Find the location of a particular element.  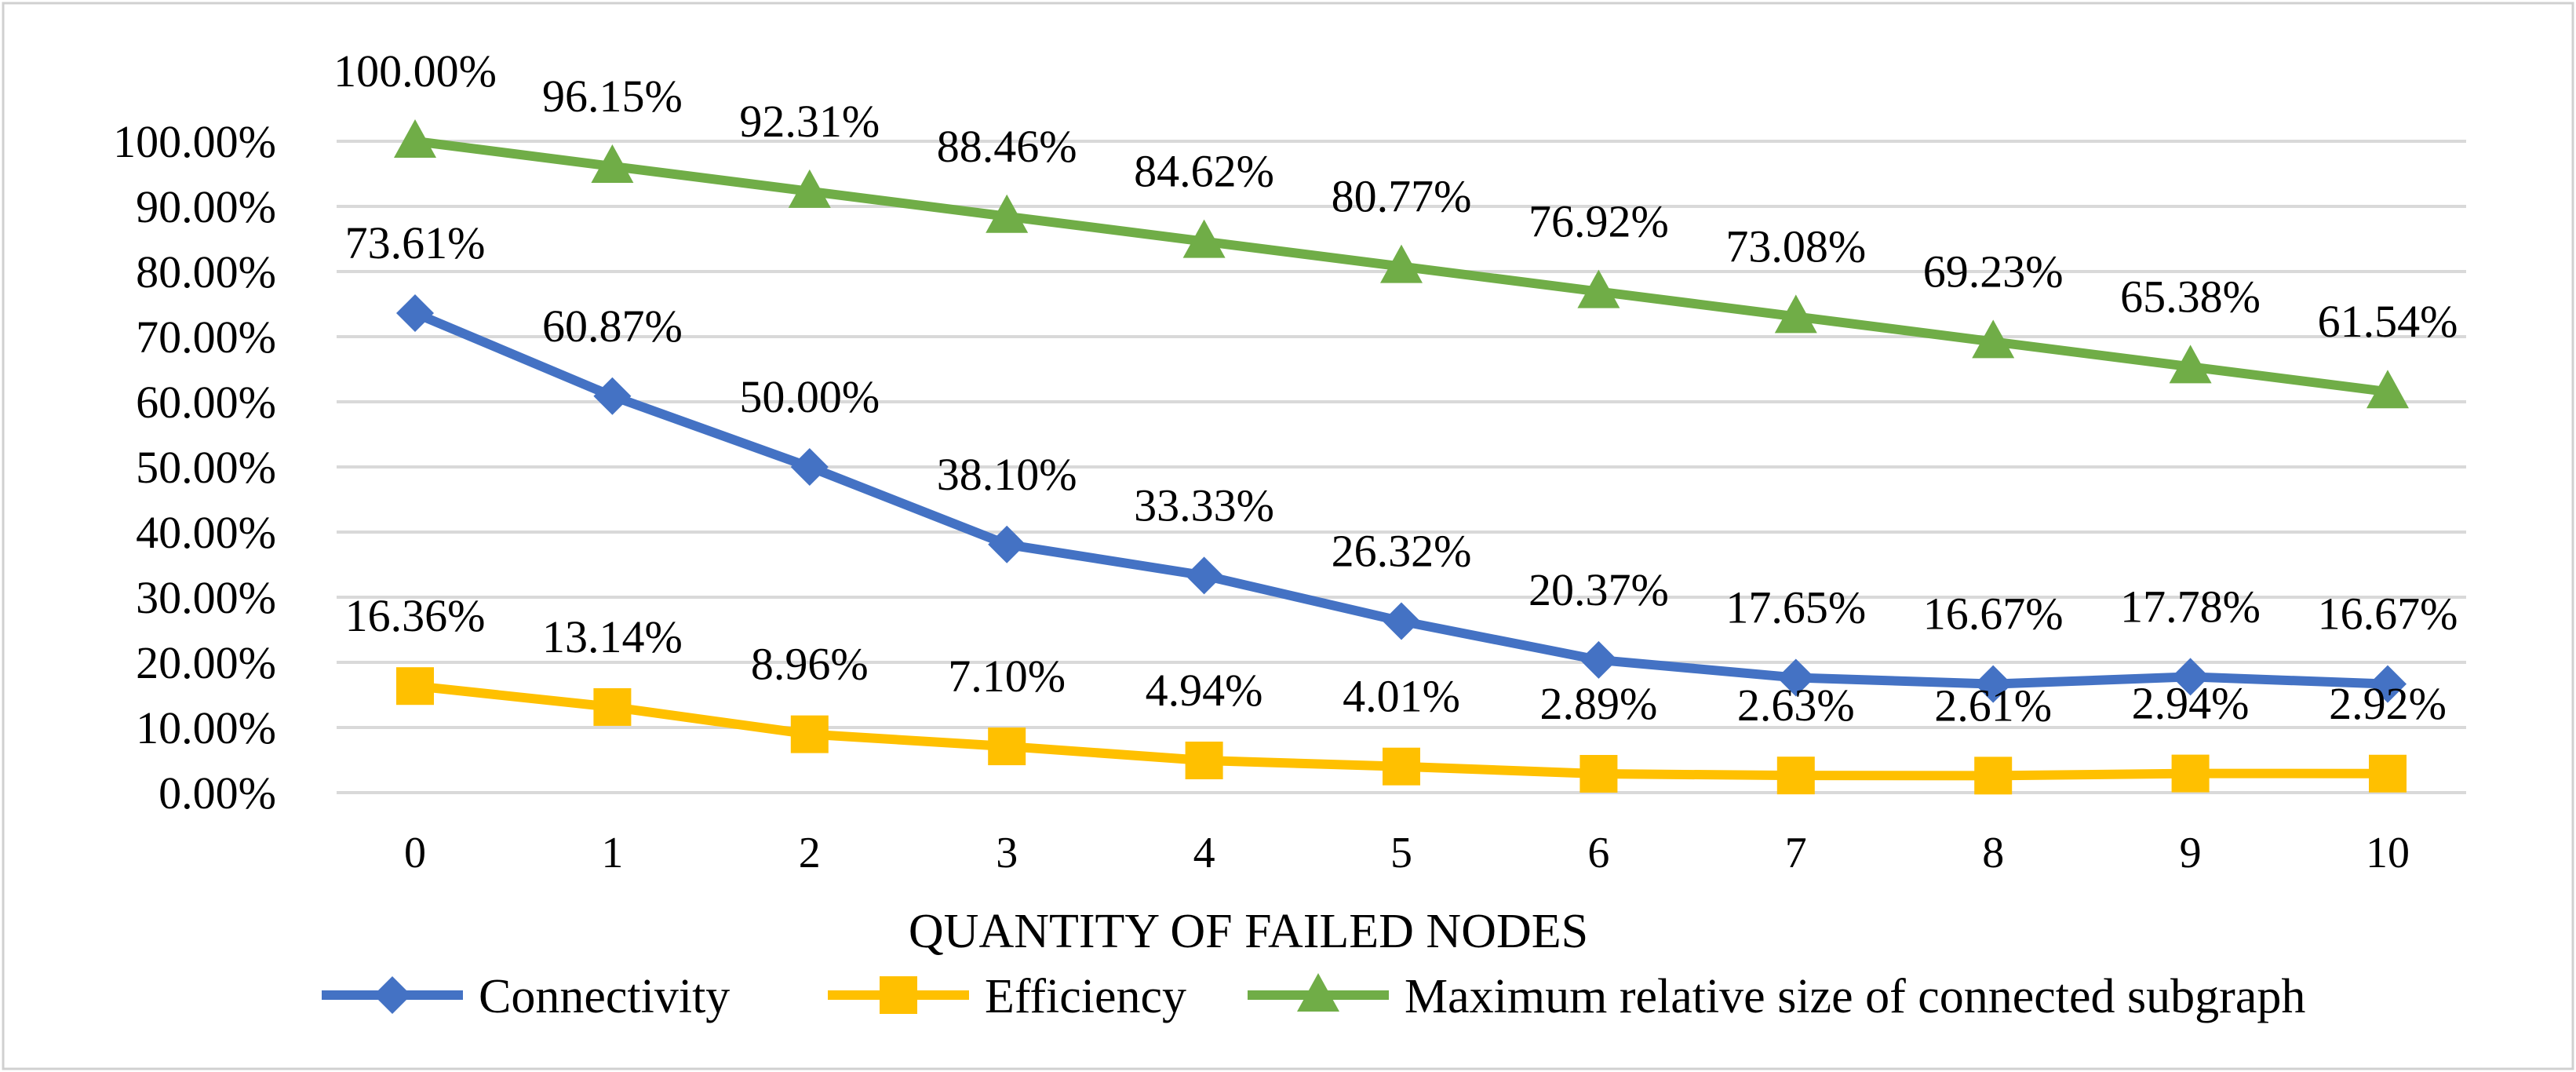

x-tick-label: 4 is located at coordinates (1204, 853).